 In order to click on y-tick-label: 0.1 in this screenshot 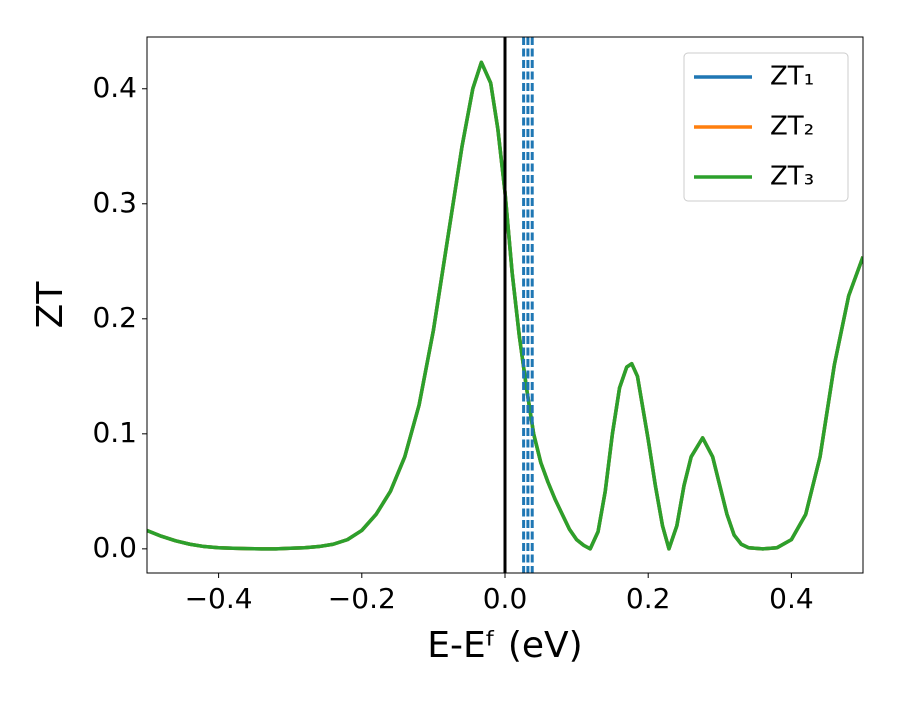, I will do `click(114, 432)`.